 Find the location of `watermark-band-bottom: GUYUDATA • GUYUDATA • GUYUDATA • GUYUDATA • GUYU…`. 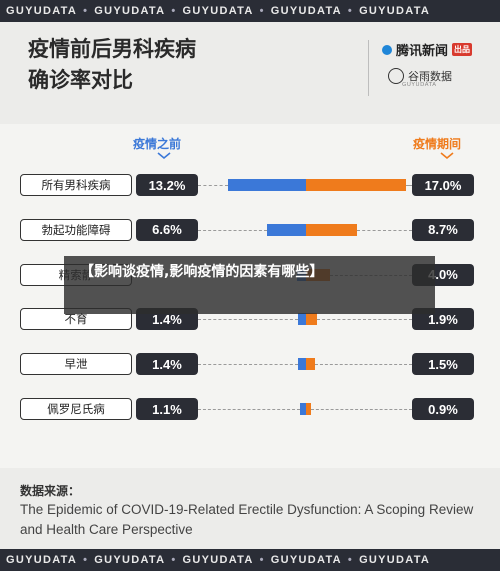

watermark-band-bottom: GUYUDATA • GUYUDATA • GUYUDATA • GUYUDATA • GUYU… is located at coordinates (250, 560).